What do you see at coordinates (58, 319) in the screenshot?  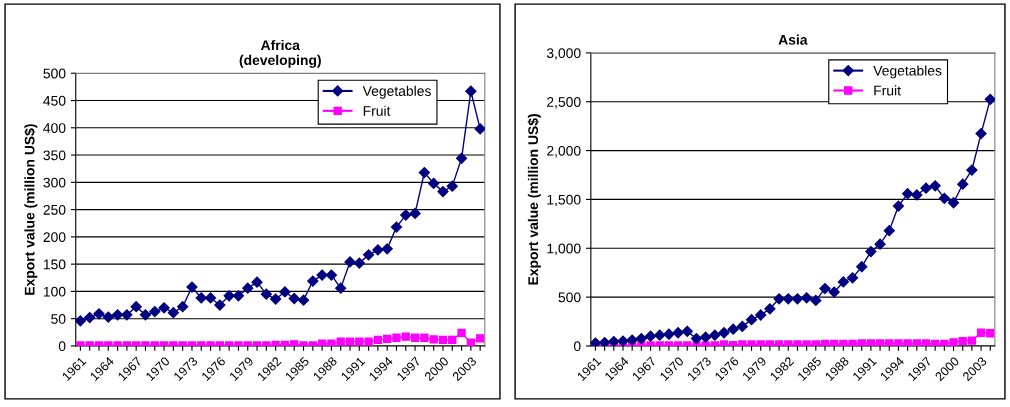 I see `y-tick-label: 50` at bounding box center [58, 319].